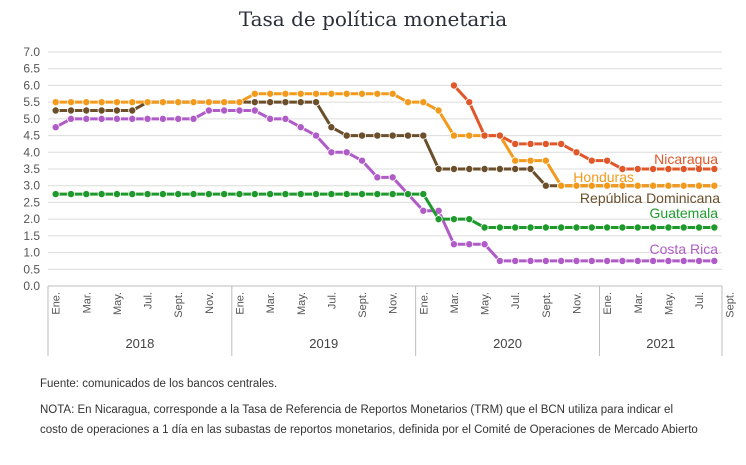 The height and width of the screenshot is (465, 746). I want to click on y-tick-label: 0.0, so click(31, 286).